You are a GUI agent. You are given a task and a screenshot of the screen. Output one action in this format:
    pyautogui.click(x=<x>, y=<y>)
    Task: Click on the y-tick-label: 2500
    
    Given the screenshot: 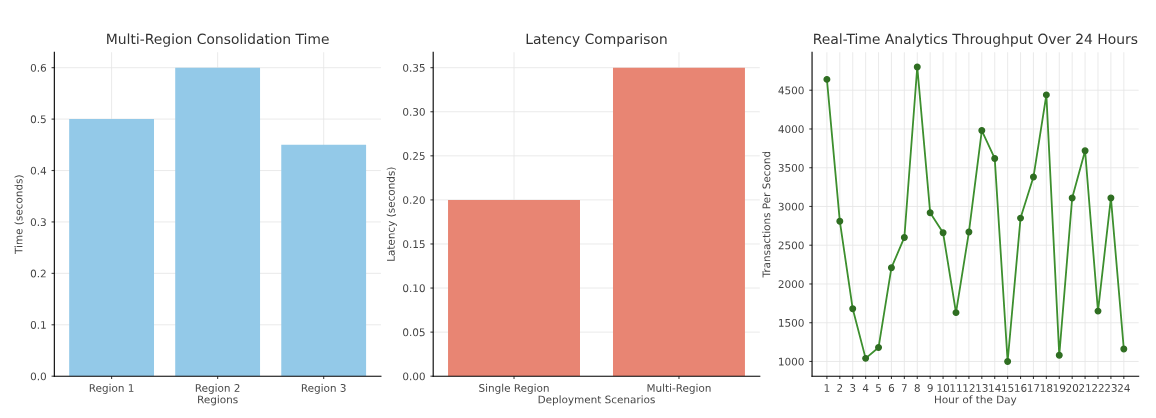 What is the action you would take?
    pyautogui.click(x=791, y=245)
    